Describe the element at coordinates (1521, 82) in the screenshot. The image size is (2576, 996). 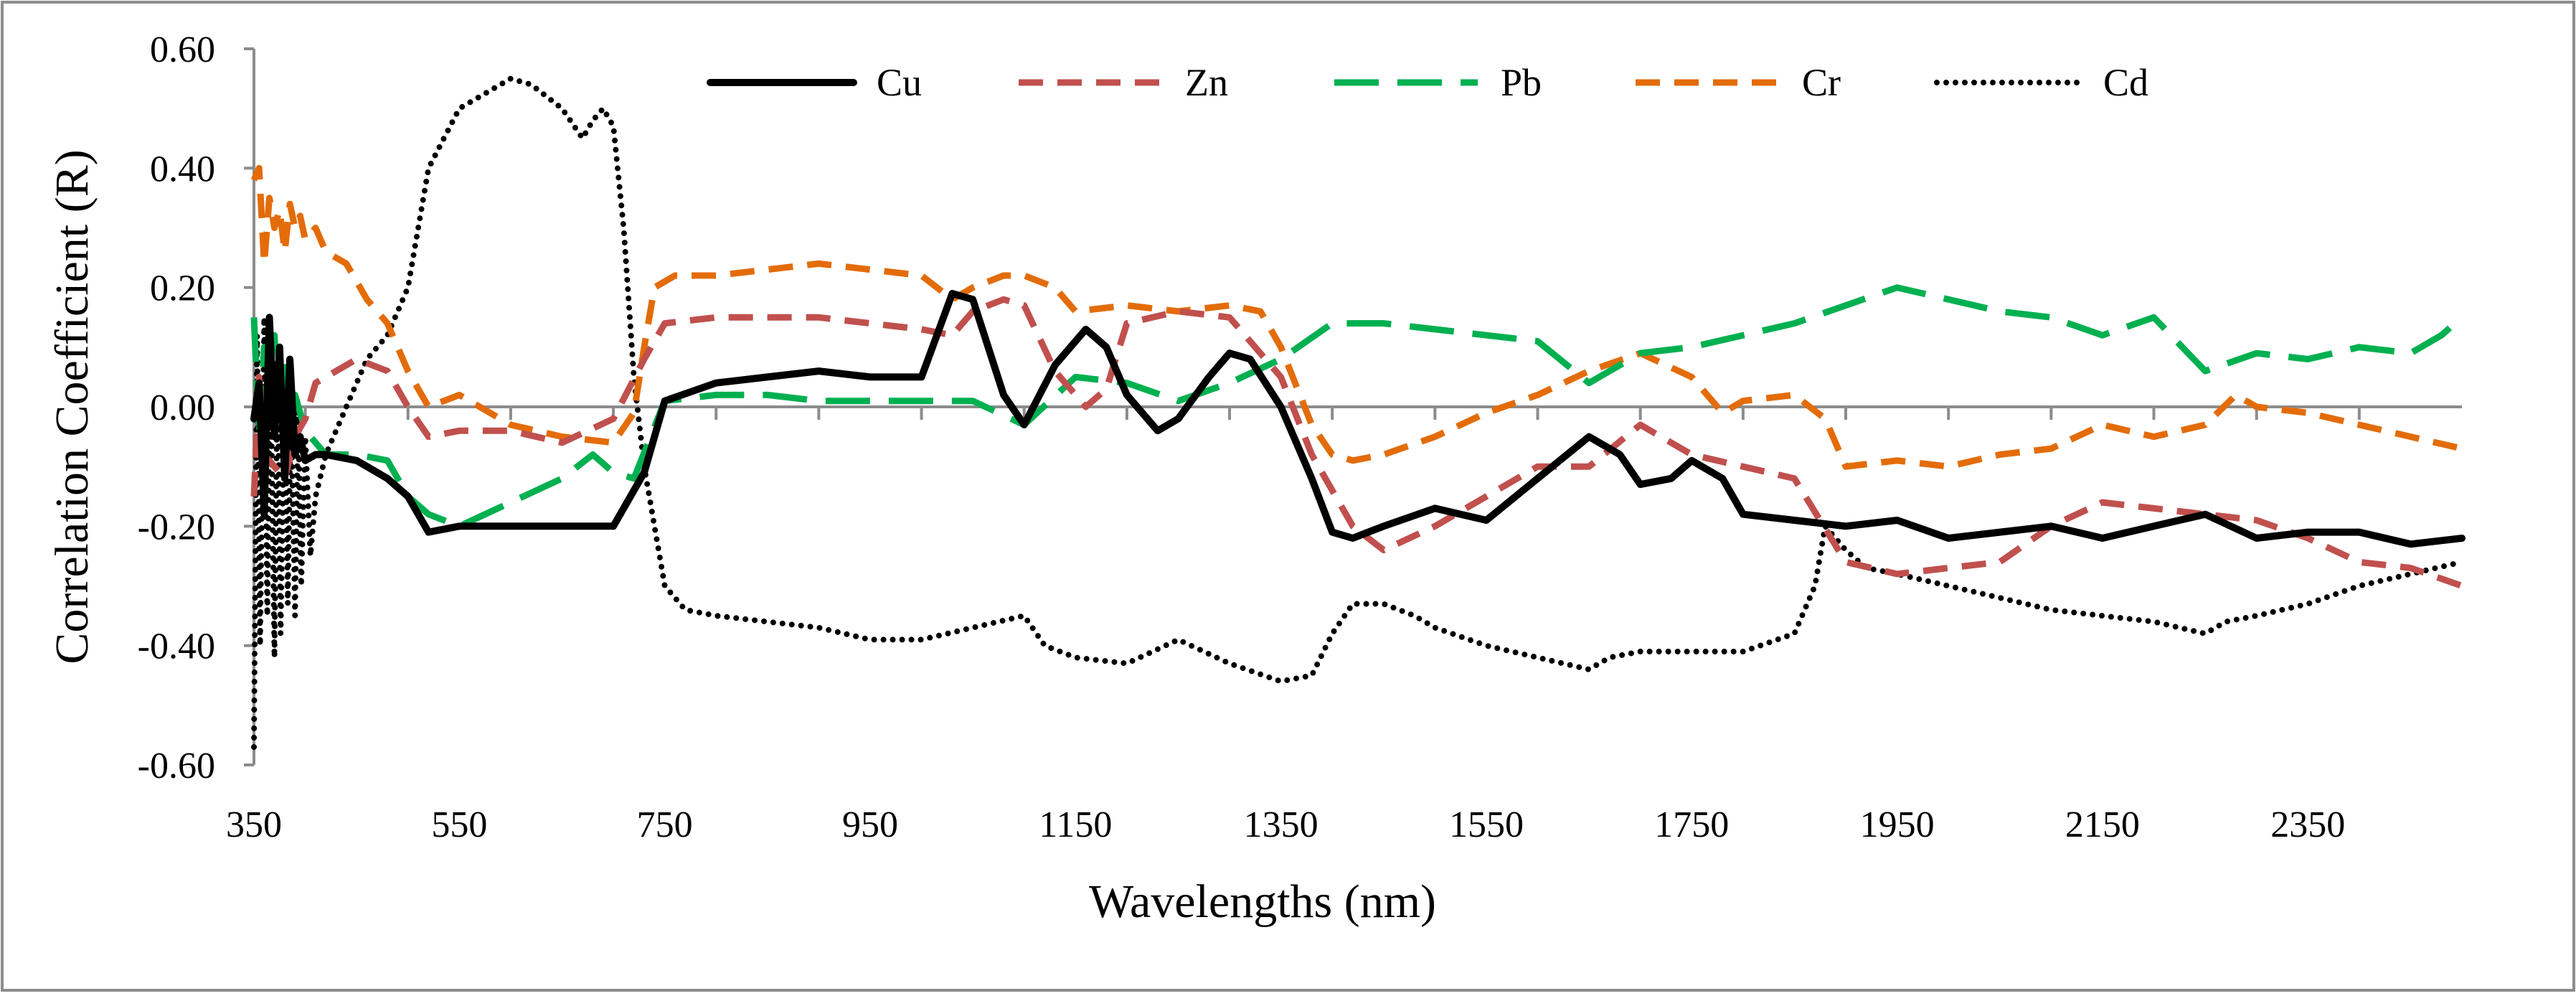
I see `legend-label-pb: Pb` at that location.